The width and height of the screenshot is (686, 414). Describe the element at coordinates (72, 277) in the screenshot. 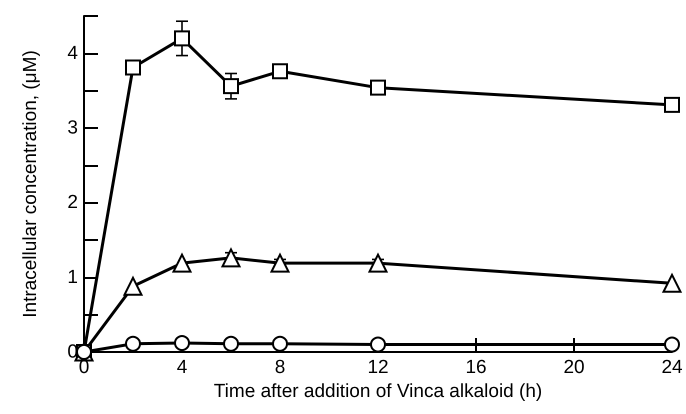

I see `y-tick-label: 1` at that location.